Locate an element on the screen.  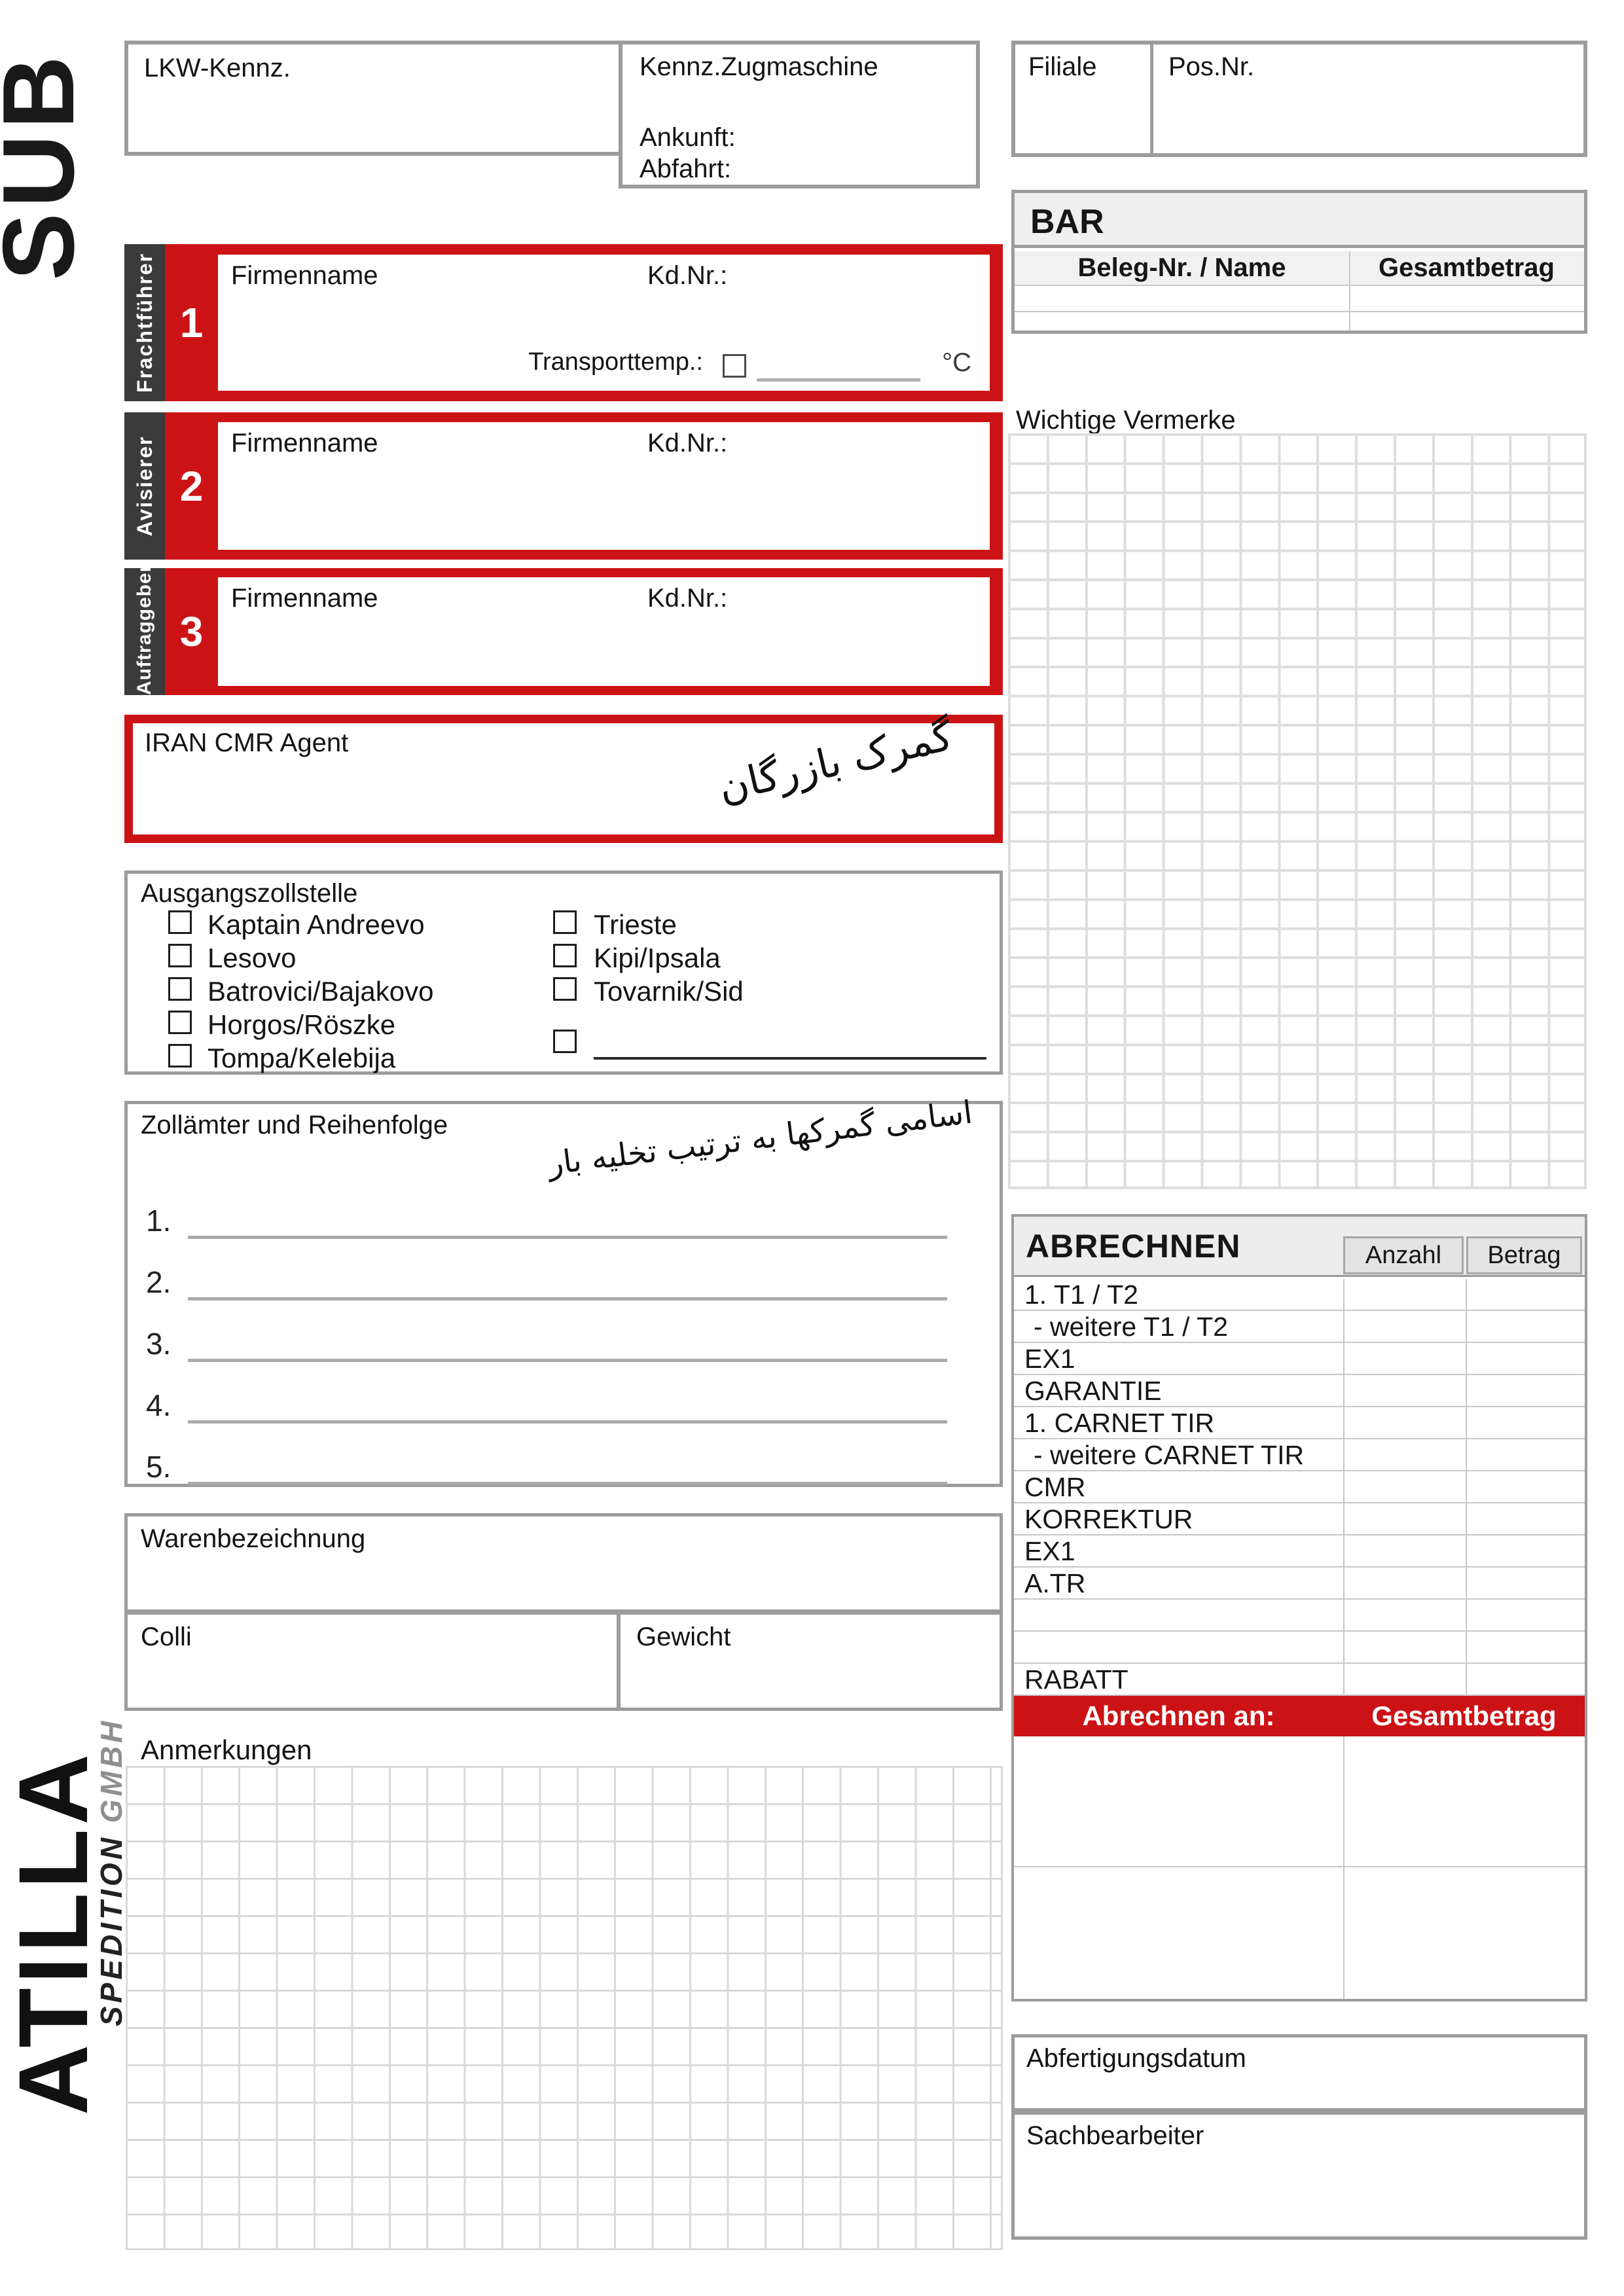
atilla-logo-text: ATILLA is located at coordinates (54, 1933).